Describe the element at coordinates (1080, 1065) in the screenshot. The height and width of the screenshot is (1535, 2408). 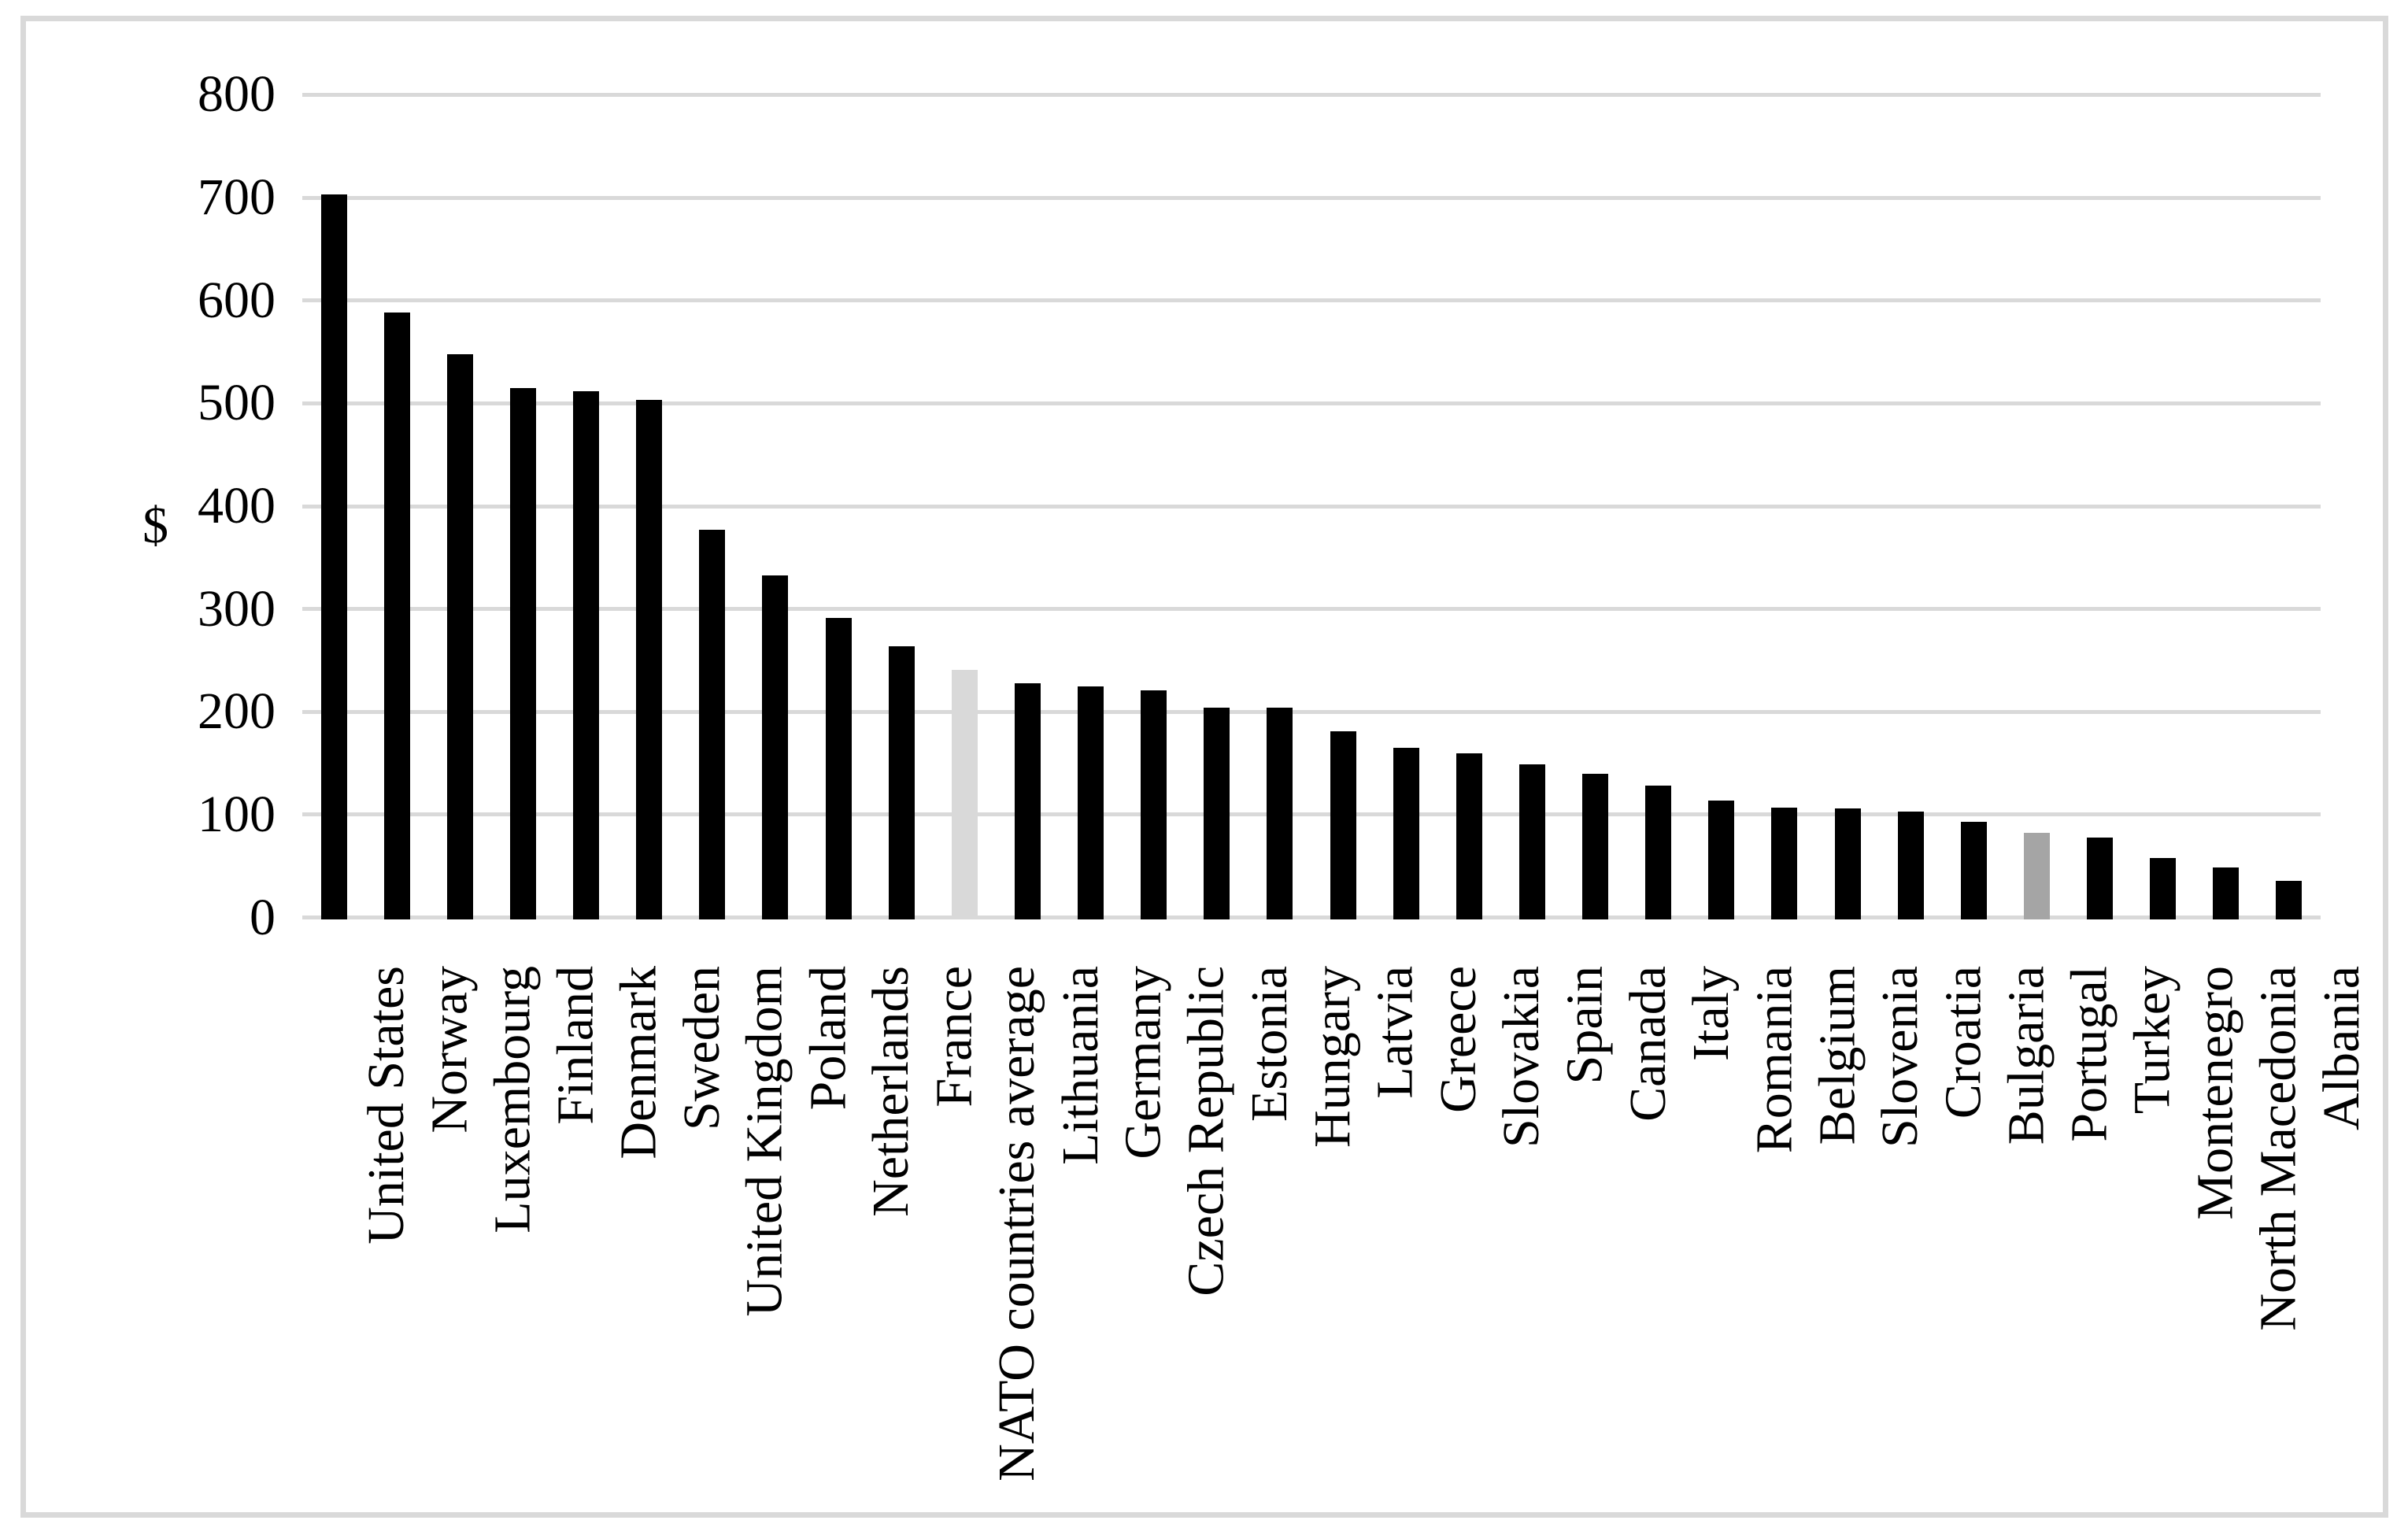
I see `x-label-lithuania: Lithuania` at that location.